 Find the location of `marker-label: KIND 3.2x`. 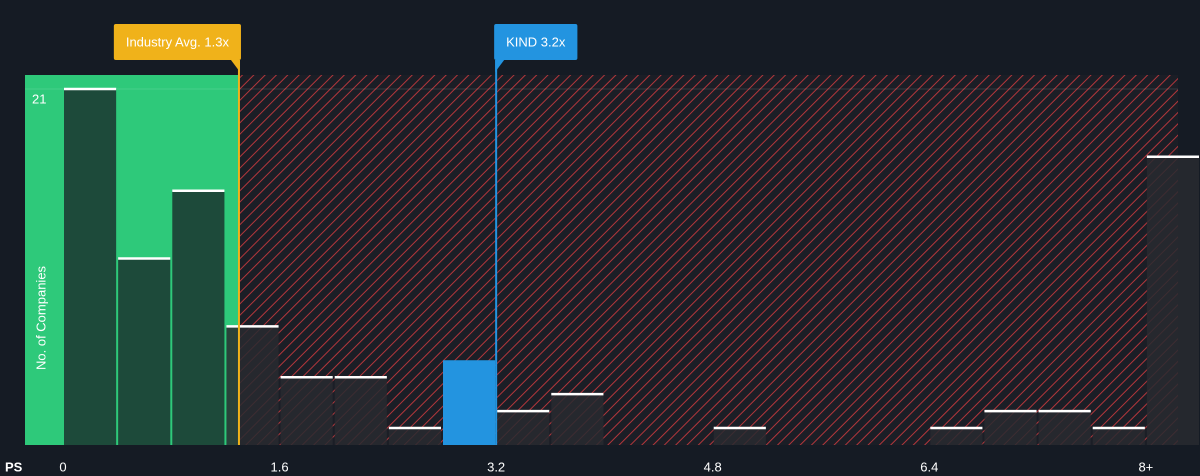

marker-label: KIND 3.2x is located at coordinates (536, 48).